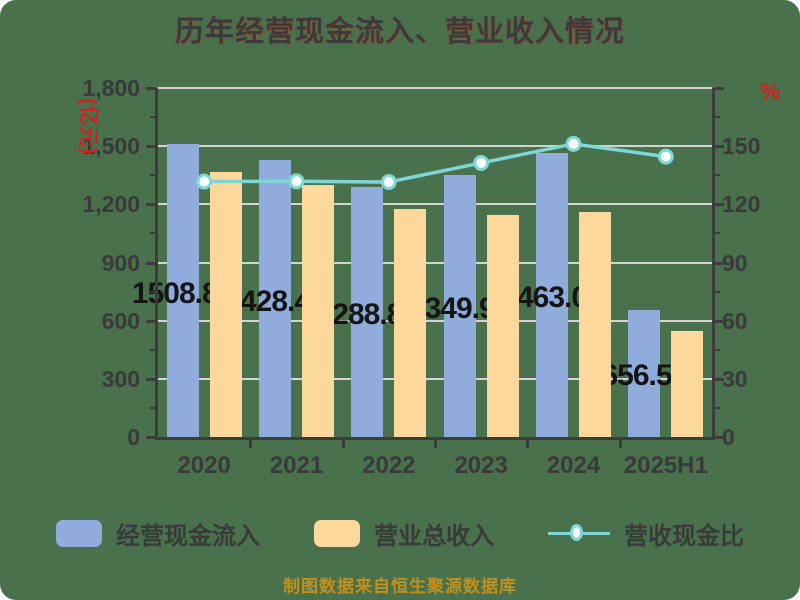 The width and height of the screenshot is (800, 600). Describe the element at coordinates (120, 378) in the screenshot. I see `left-axis-tick-label: 300` at that location.